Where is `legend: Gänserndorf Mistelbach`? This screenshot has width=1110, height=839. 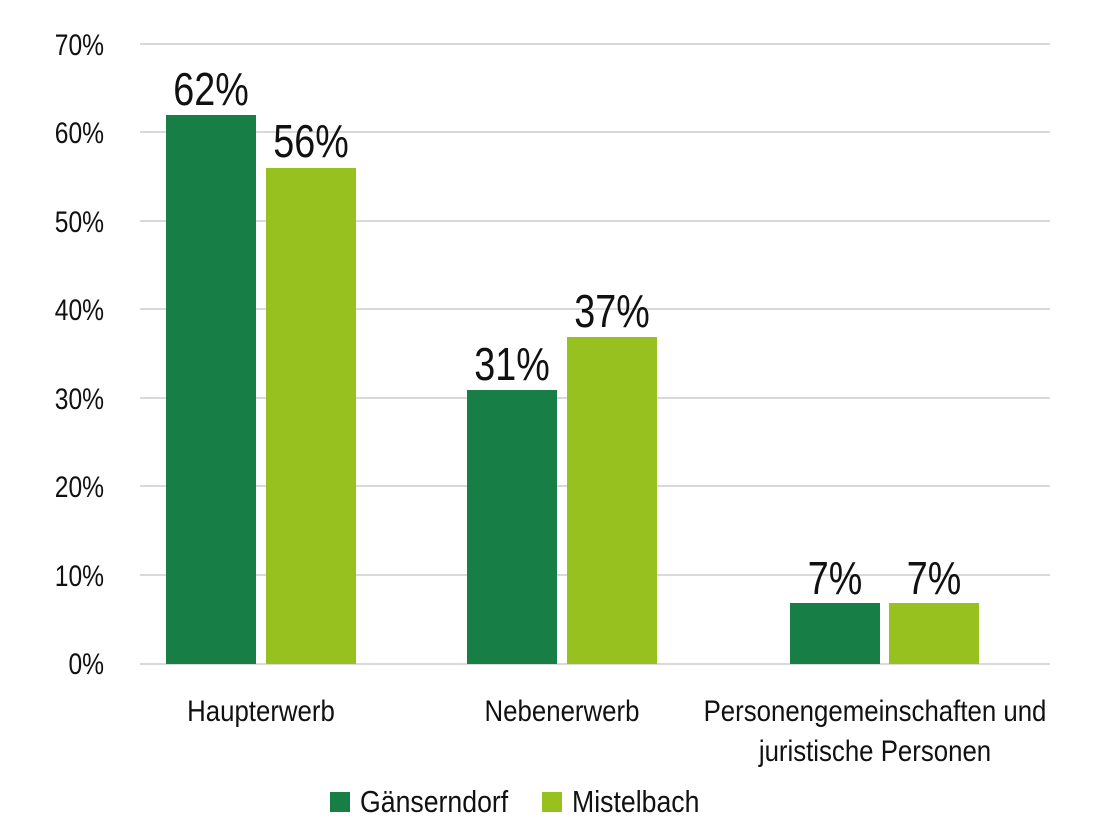
legend: Gänserndorf Mistelbach is located at coordinates (549, 802).